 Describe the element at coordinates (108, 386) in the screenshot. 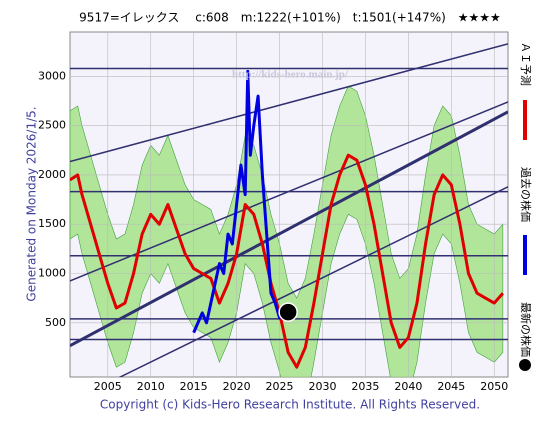

I see `x-tick-label: 2005` at that location.